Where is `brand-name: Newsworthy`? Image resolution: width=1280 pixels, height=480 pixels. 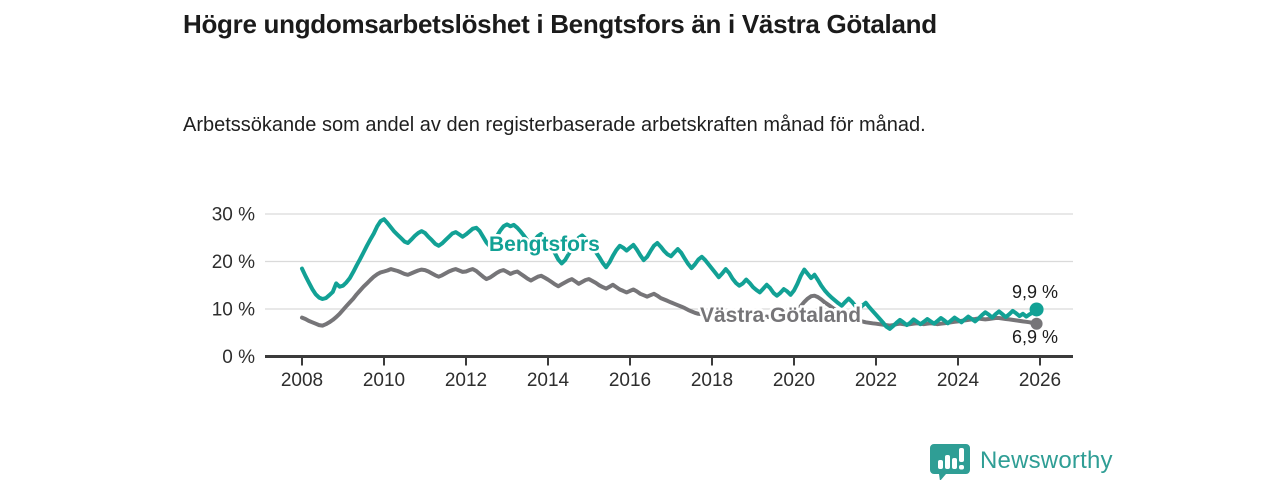 brand-name: Newsworthy is located at coordinates (1046, 460).